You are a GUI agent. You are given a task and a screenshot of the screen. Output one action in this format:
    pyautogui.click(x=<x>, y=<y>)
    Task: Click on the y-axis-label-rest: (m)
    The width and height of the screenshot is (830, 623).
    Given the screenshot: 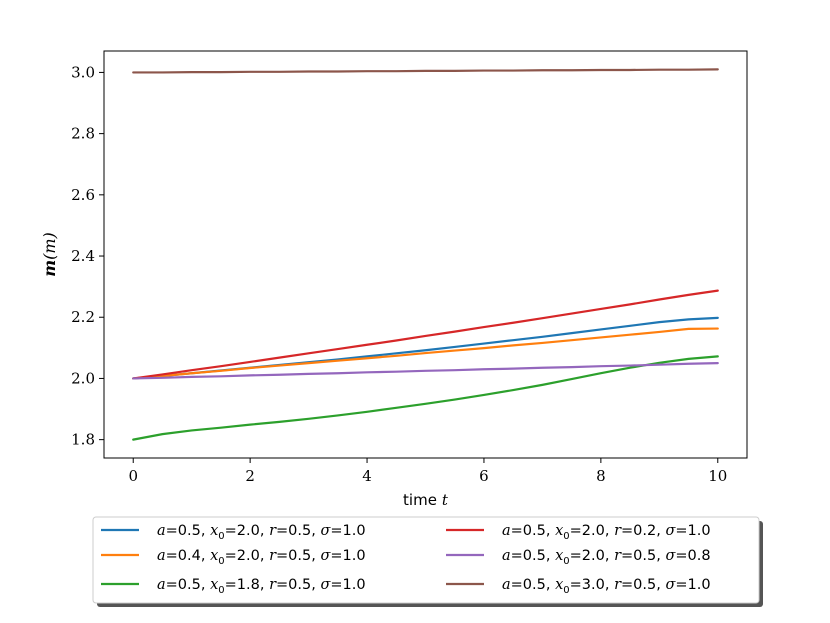 What is the action you would take?
    pyautogui.click(x=49, y=246)
    